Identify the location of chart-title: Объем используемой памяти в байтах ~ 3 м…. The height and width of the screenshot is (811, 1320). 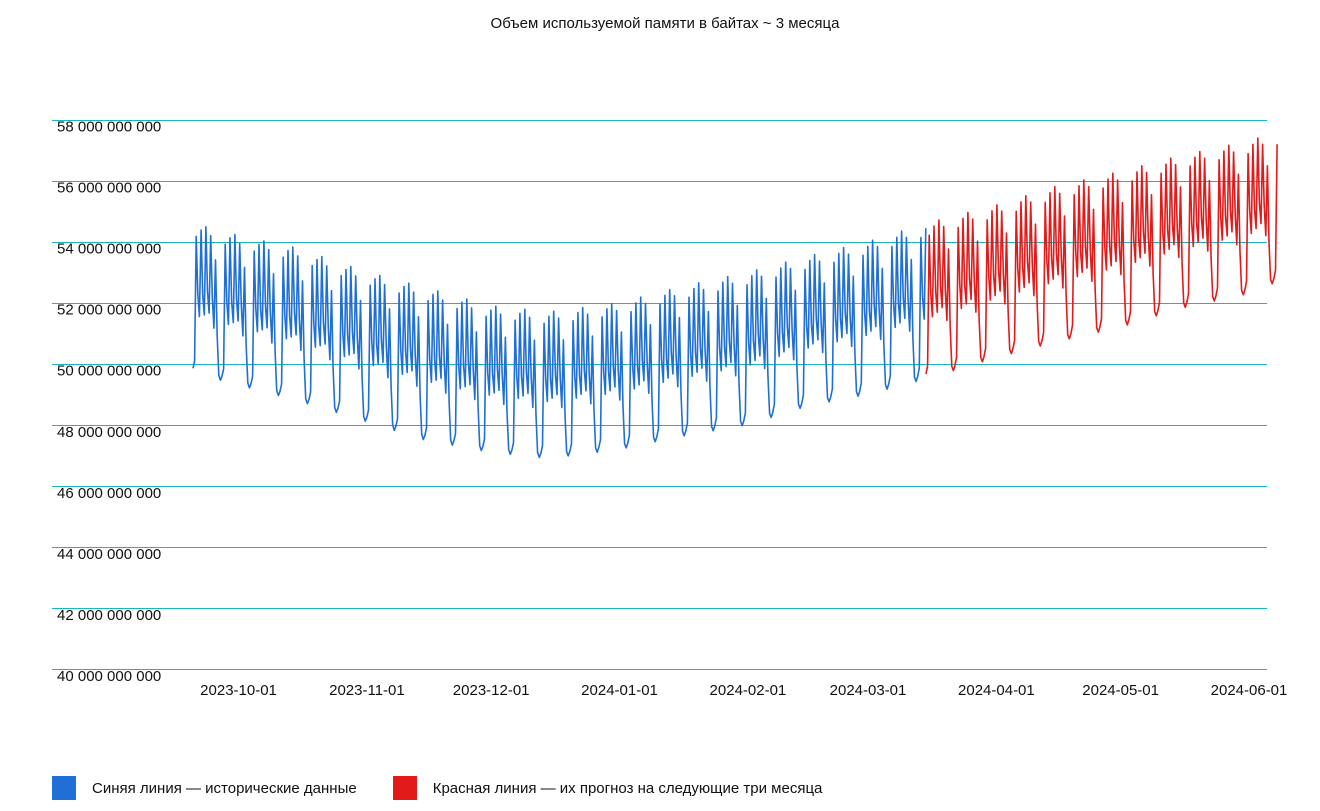
(666, 23).